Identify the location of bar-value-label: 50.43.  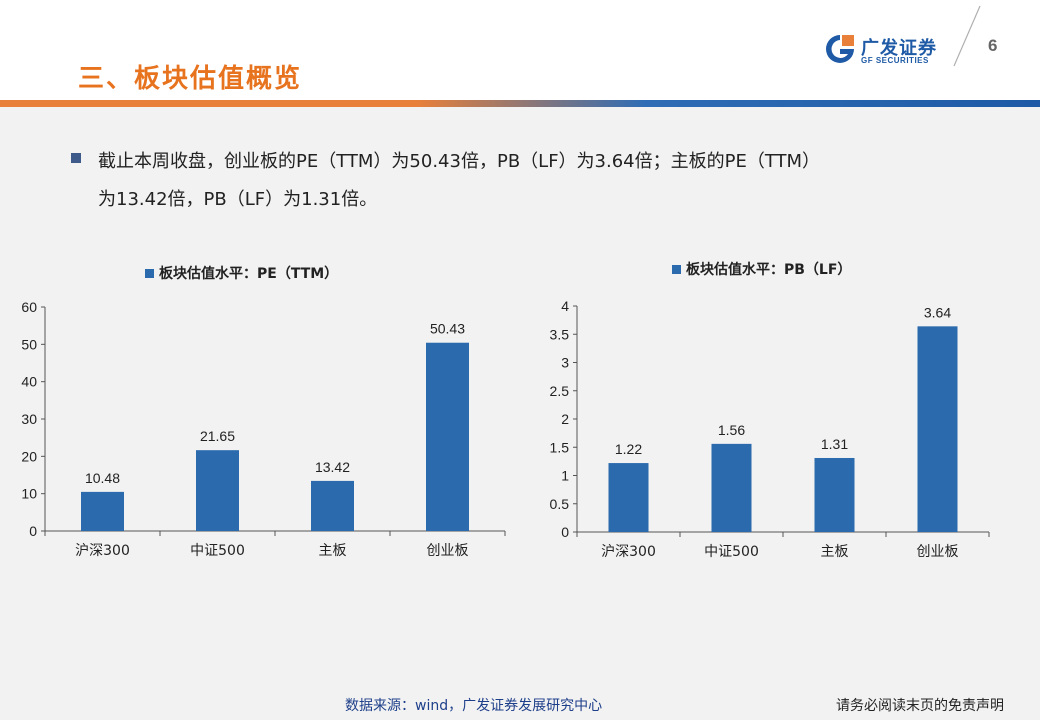
(447, 329).